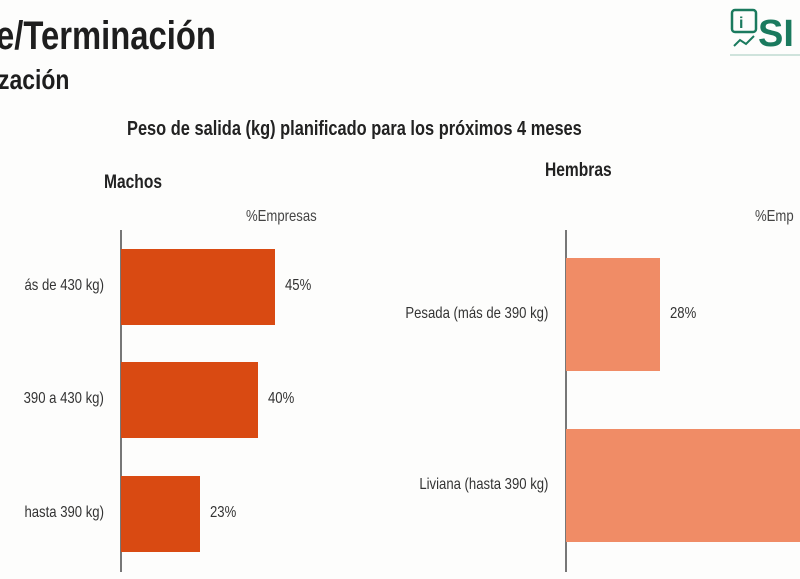 The height and width of the screenshot is (579, 800). What do you see at coordinates (578, 170) in the screenshot?
I see `panel-title-hembras: Hembras` at bounding box center [578, 170].